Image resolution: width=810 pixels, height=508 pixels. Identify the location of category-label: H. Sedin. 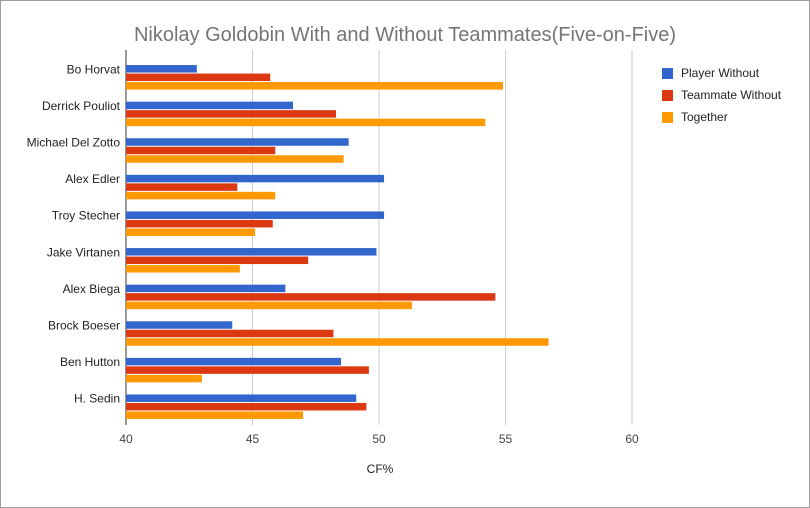
(97, 399).